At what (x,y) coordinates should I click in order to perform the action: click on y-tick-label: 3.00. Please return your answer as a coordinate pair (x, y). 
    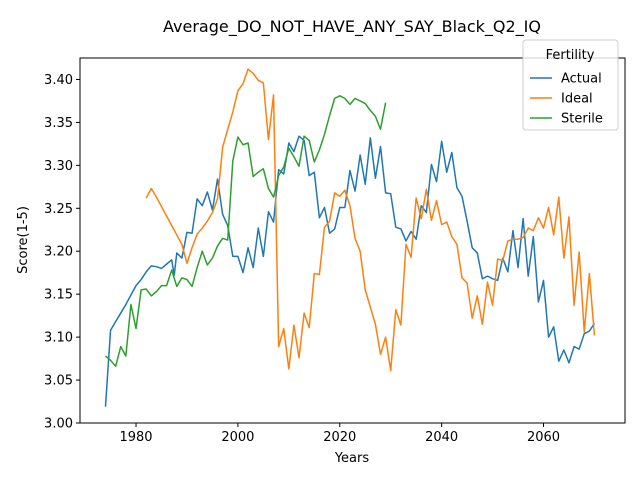
    Looking at the image, I should click on (58, 424).